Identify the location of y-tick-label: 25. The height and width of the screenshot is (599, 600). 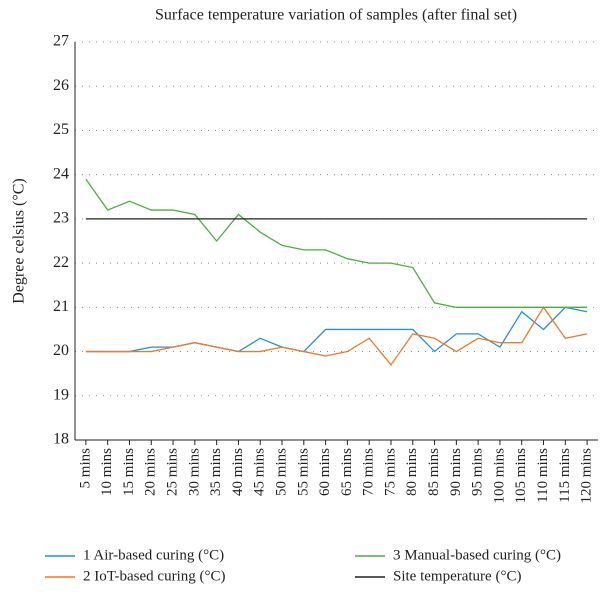
(61, 129).